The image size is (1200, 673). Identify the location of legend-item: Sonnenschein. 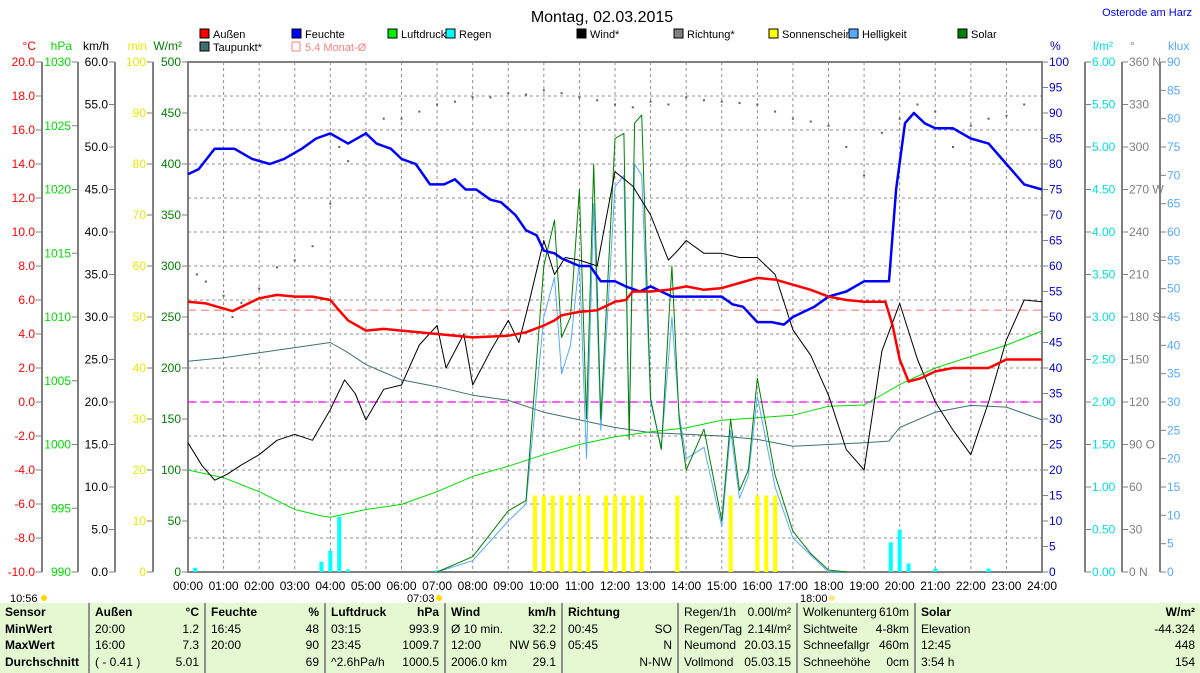
(810, 34).